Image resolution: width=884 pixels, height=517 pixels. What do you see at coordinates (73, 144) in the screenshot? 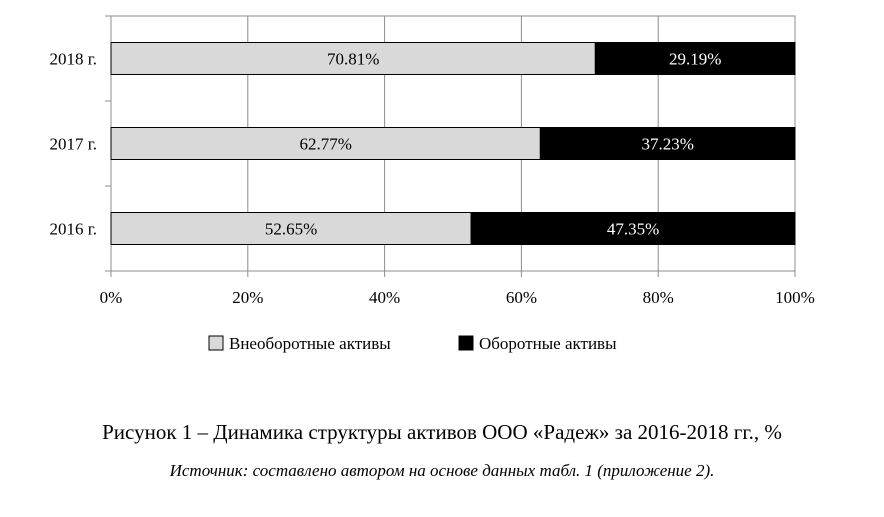
I see `y-category-label: 2017 г.` at bounding box center [73, 144].